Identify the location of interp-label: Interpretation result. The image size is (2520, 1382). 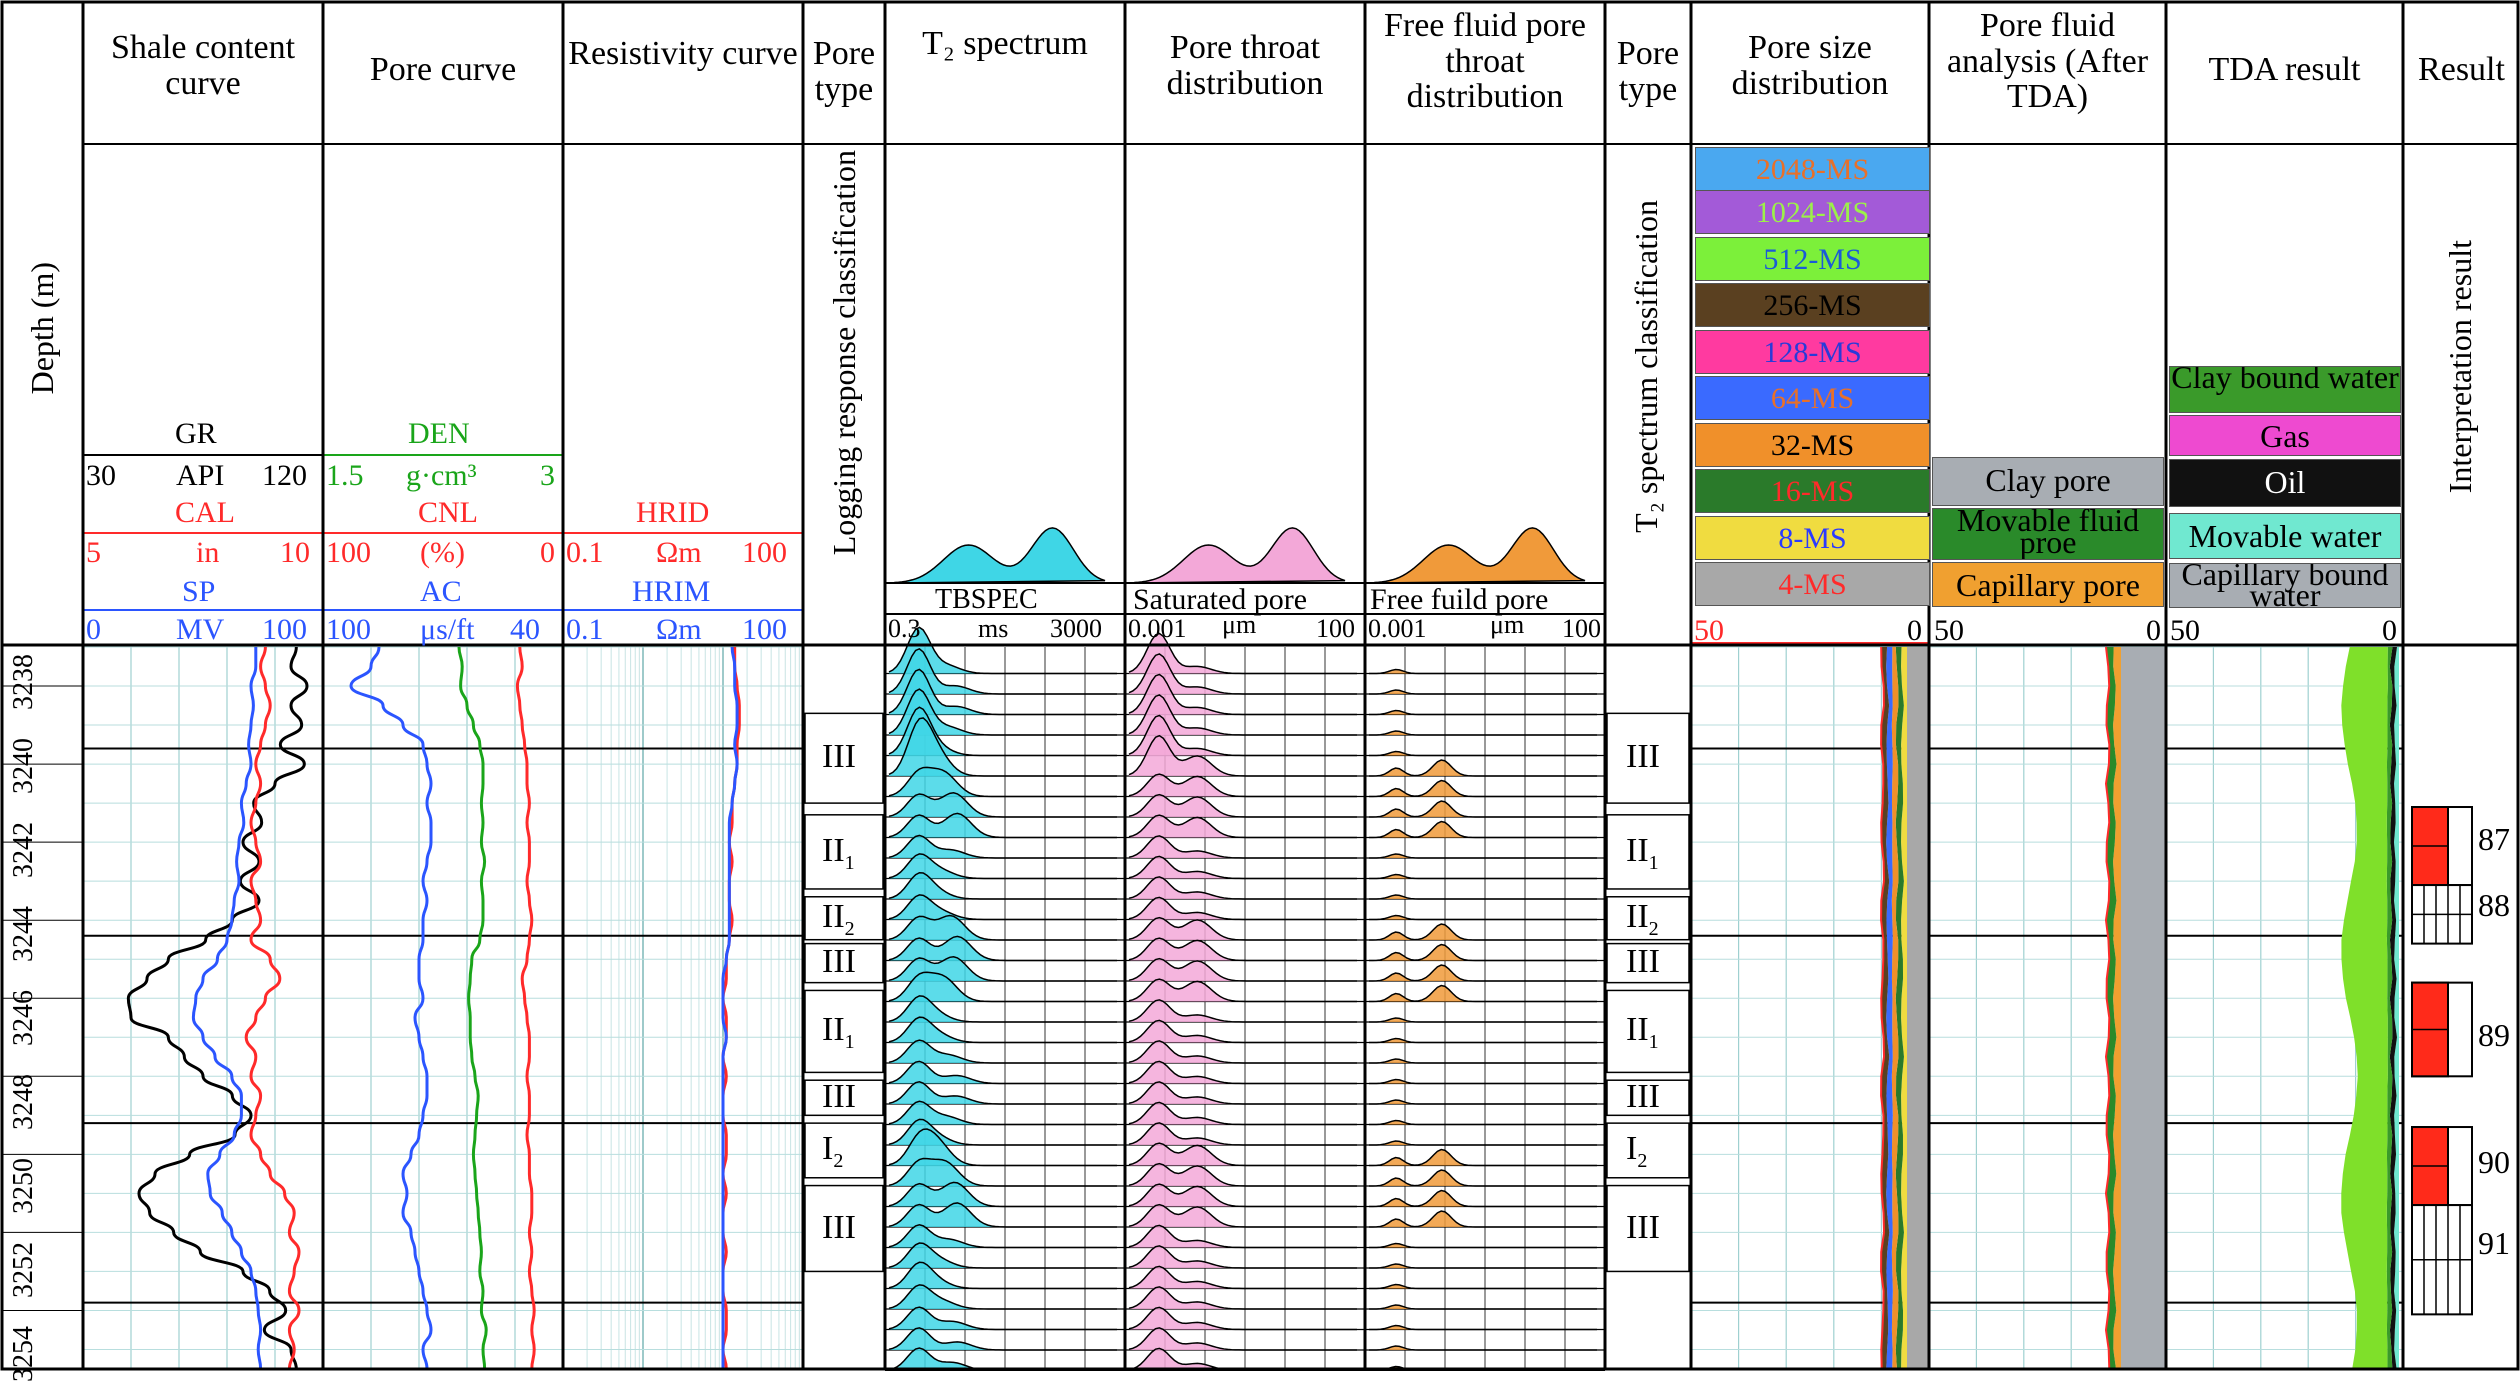
(2460, 367).